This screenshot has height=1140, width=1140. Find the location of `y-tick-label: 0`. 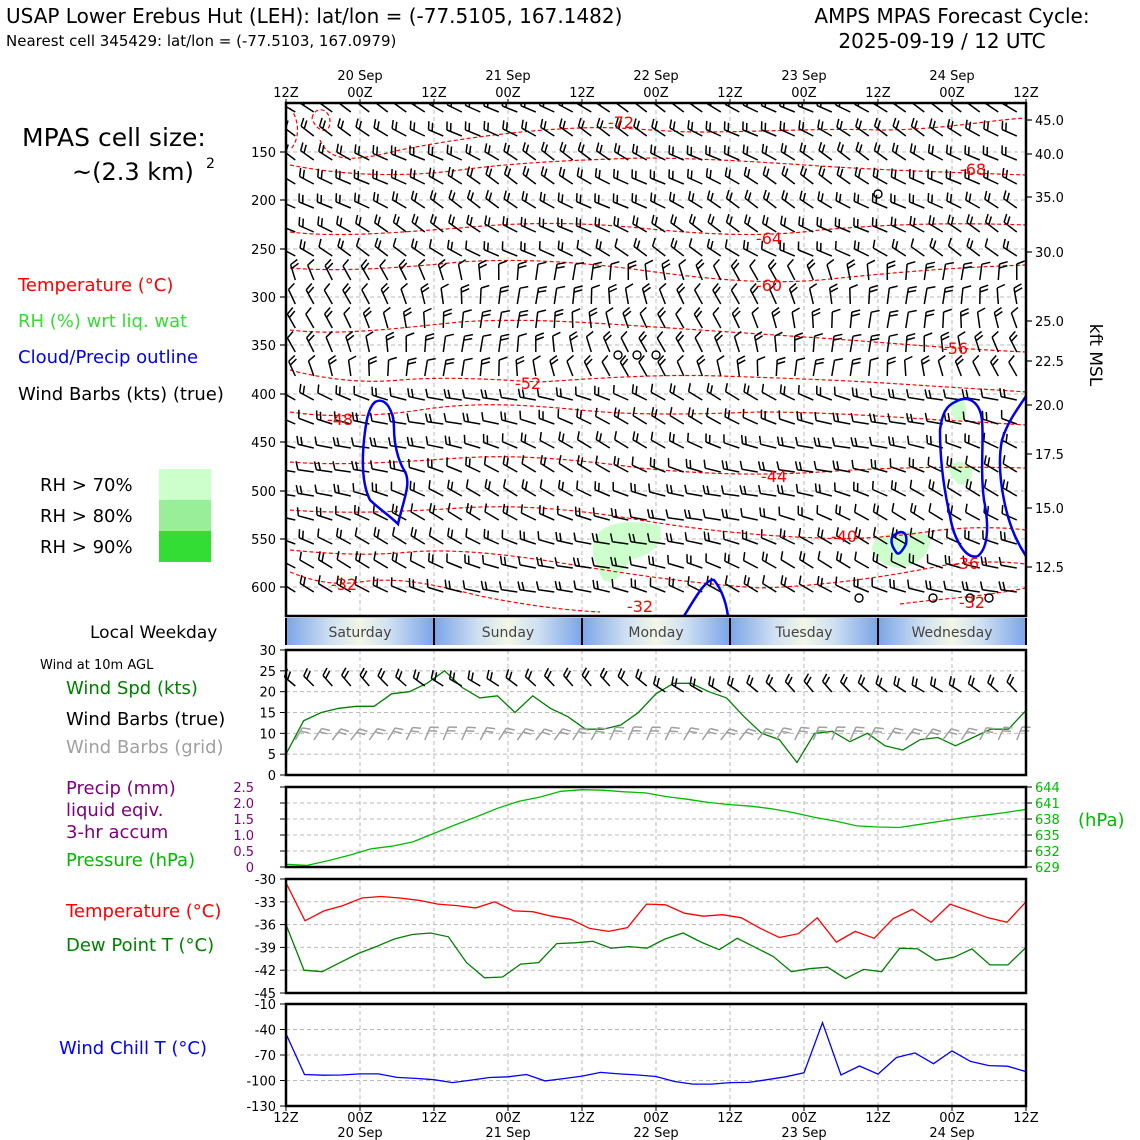

y-tick-label: 0 is located at coordinates (272, 776).